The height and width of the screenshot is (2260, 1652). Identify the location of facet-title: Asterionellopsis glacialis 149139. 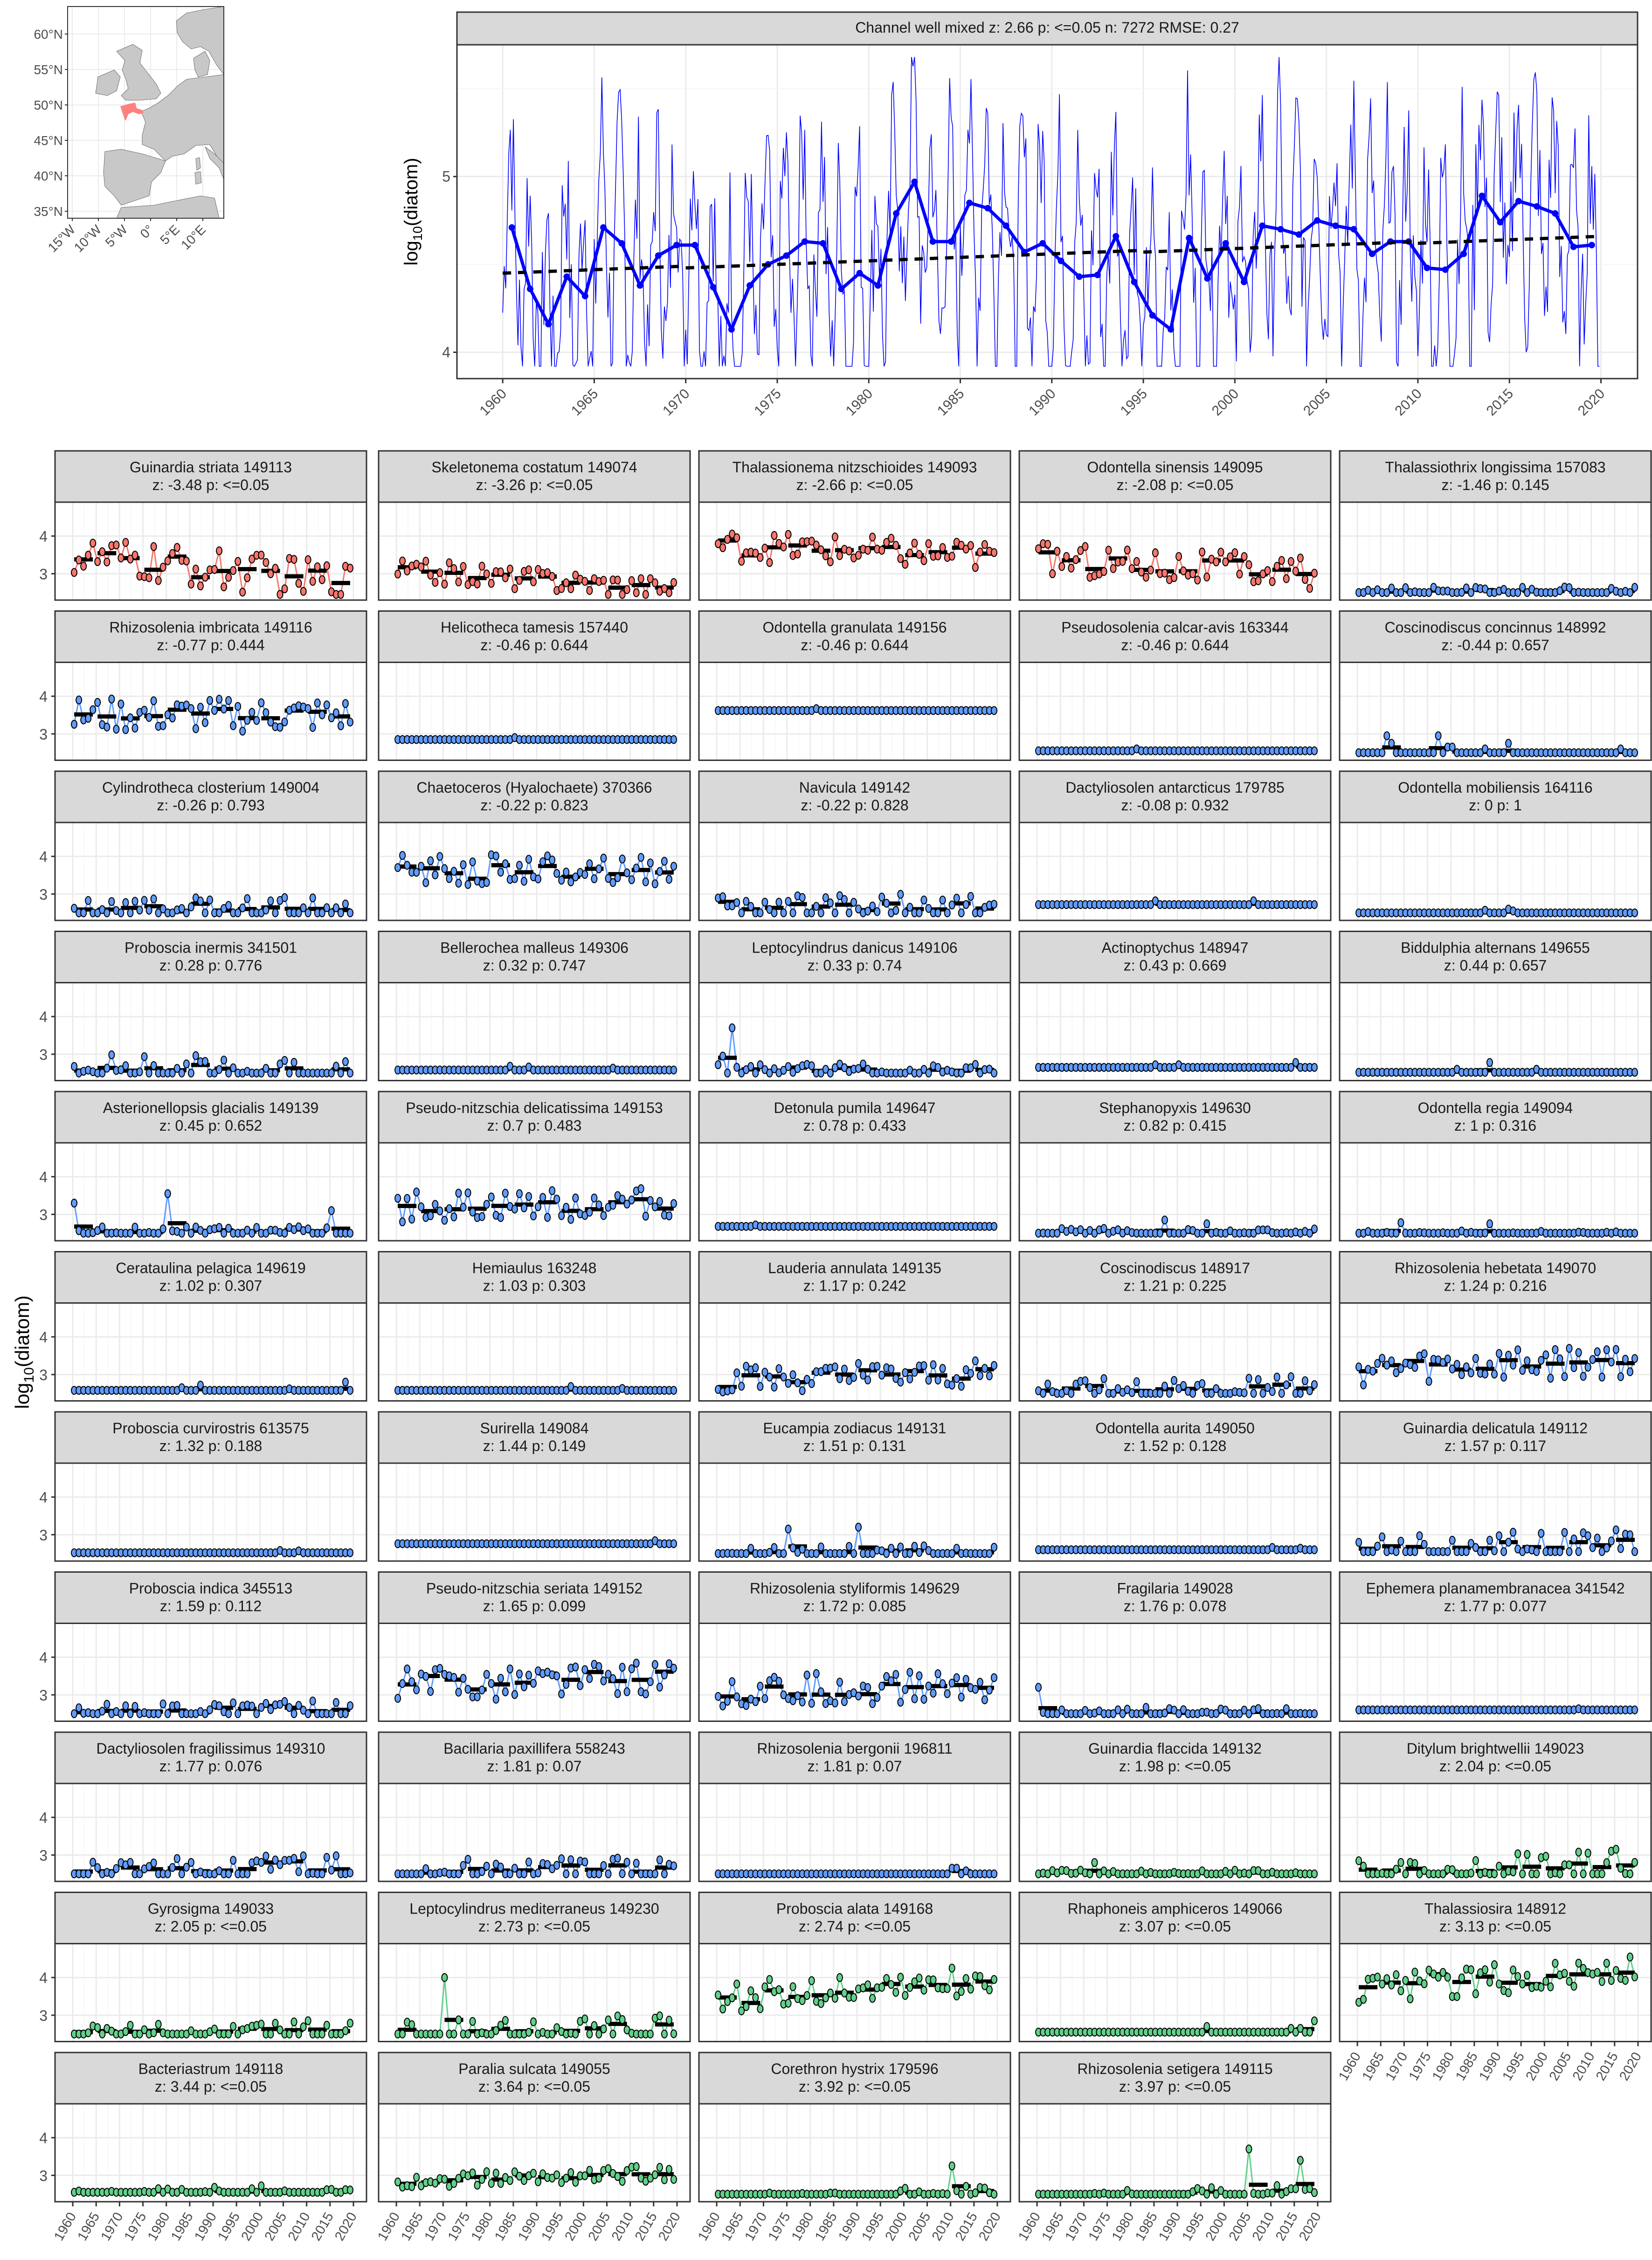
(211, 1108).